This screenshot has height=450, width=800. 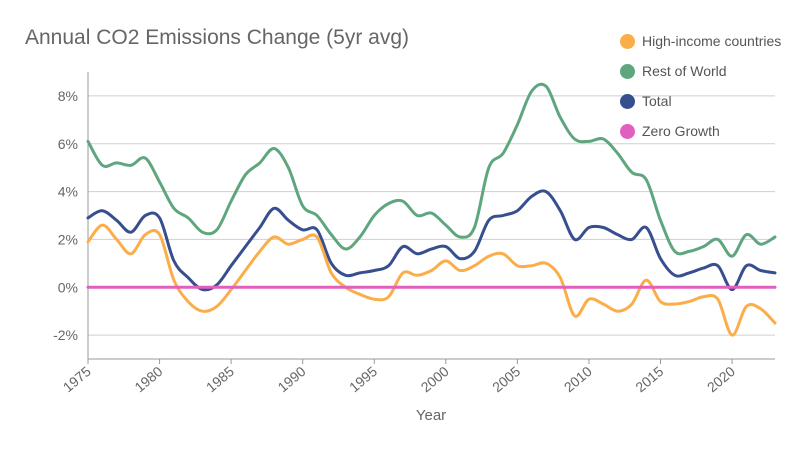 What do you see at coordinates (700, 101) in the screenshot?
I see `legend-item: Total` at bounding box center [700, 101].